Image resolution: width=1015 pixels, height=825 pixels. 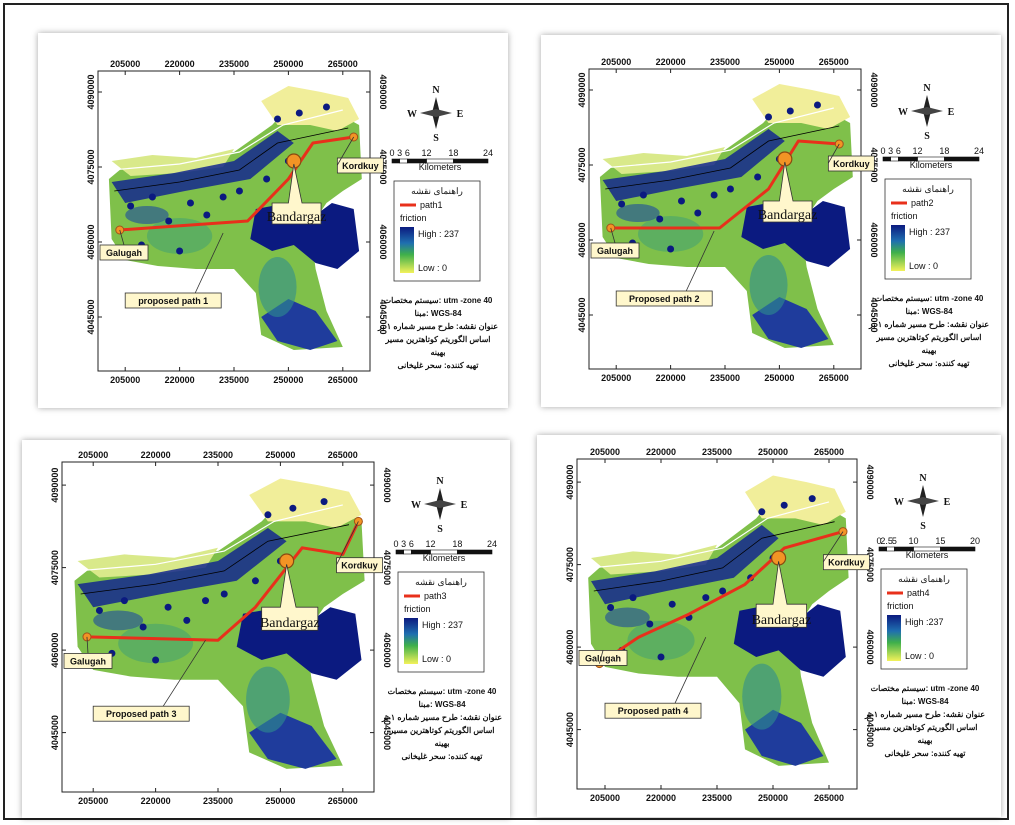 I want to click on x-tick-label-top: 265000, so click(x=343, y=64).